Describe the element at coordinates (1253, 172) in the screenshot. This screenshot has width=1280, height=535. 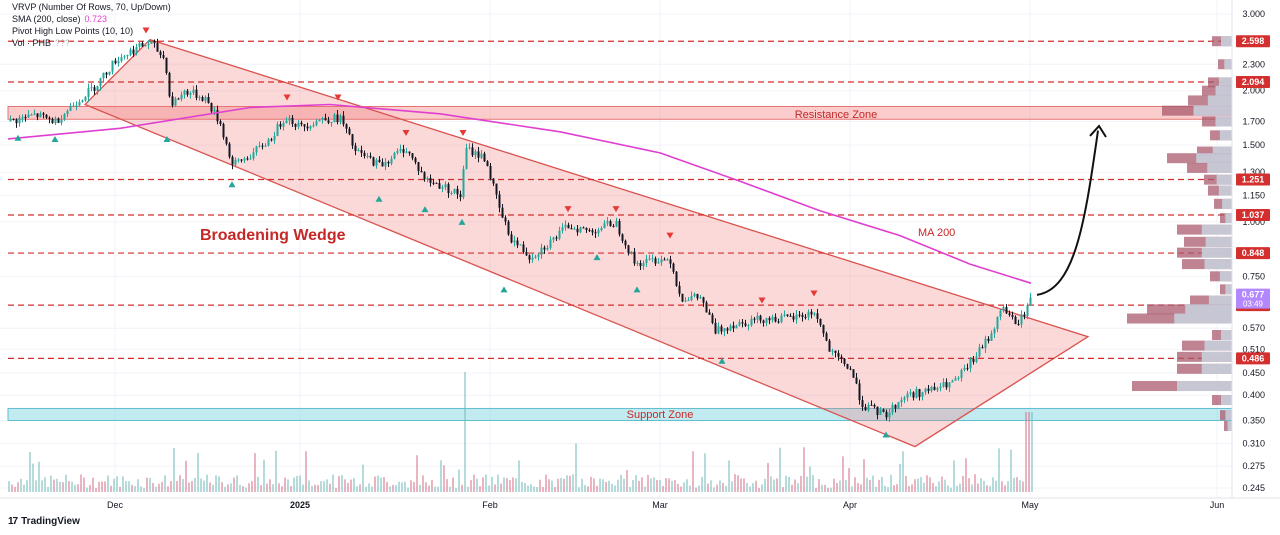
I see `y-tick-label: 1.300` at that location.